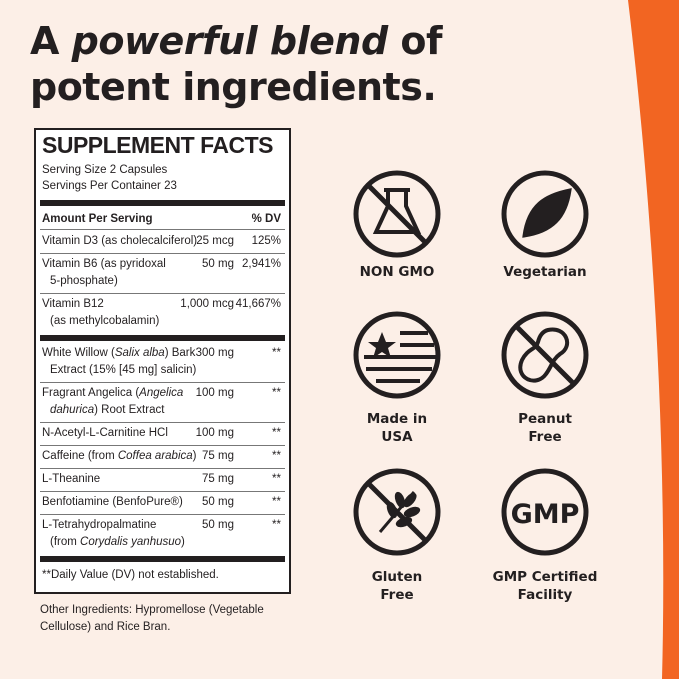 The width and height of the screenshot is (679, 679). I want to click on peanut-free-icon, so click(545, 355).